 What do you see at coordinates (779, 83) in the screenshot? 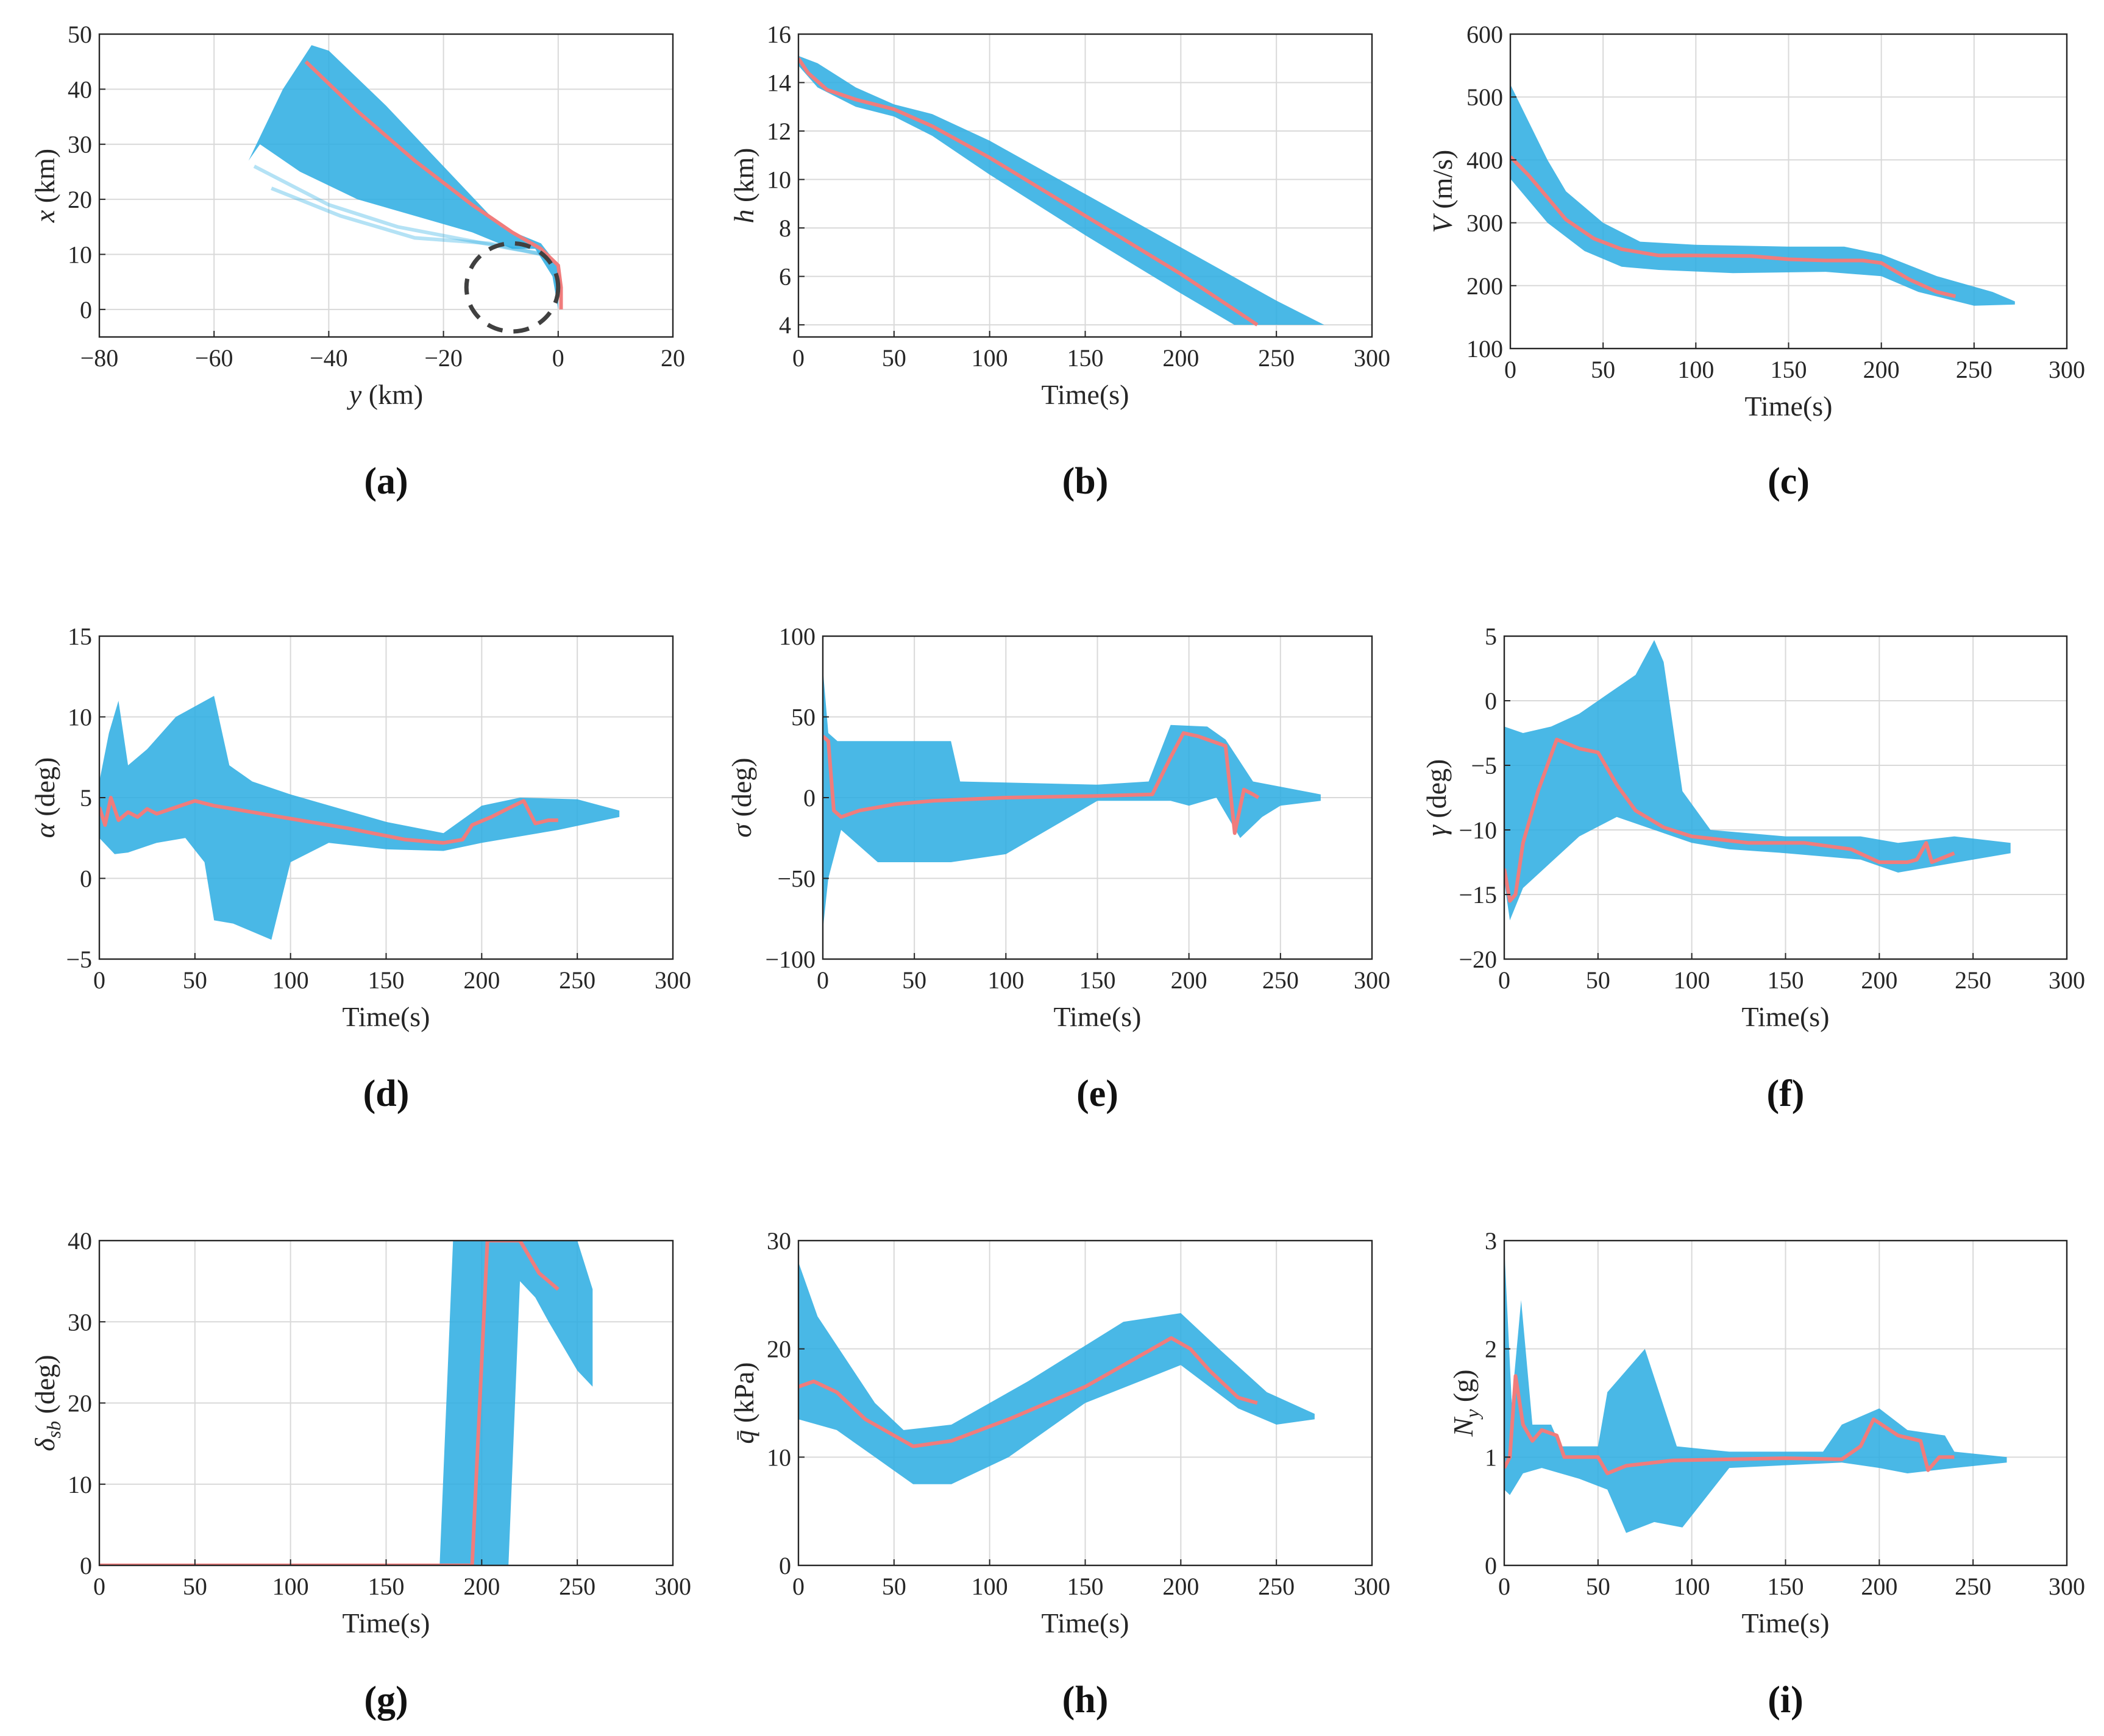
I see `y-tick-label: 14` at bounding box center [779, 83].